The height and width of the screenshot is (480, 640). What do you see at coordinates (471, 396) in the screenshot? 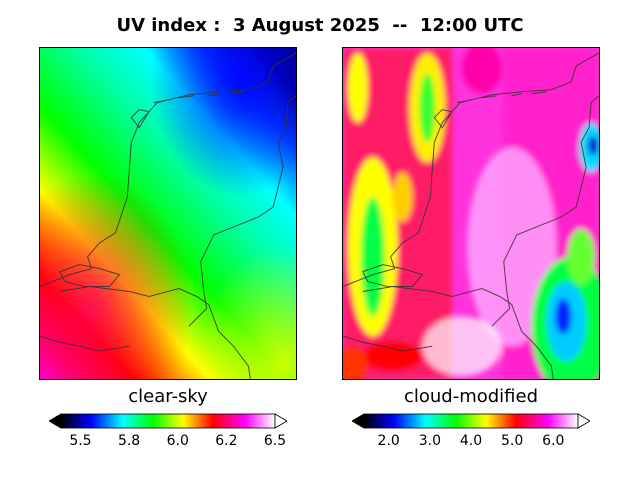
I see `cloud-modified-caption: cloud-modified` at bounding box center [471, 396].